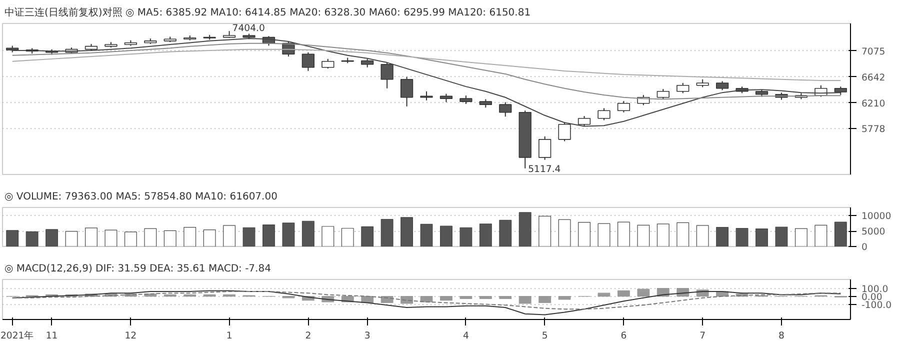 The width and height of the screenshot is (900, 344). What do you see at coordinates (874, 52) in the screenshot?
I see `y-tick-label: 7075` at bounding box center [874, 52].